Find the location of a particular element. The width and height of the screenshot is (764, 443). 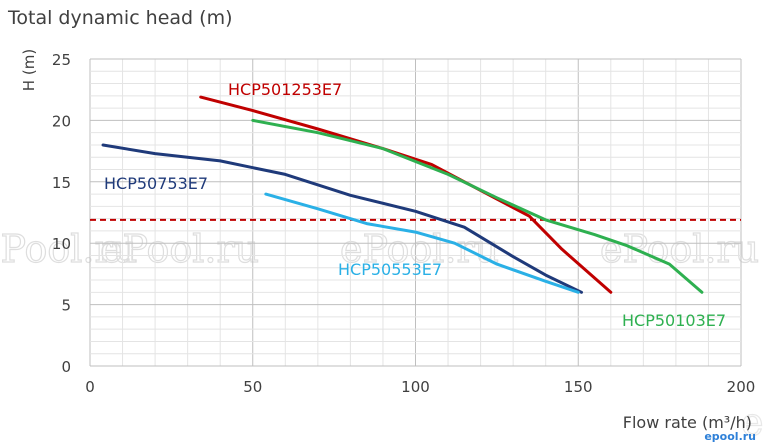

series-label-hcp501253e7: HCP501253E7 is located at coordinates (285, 89).